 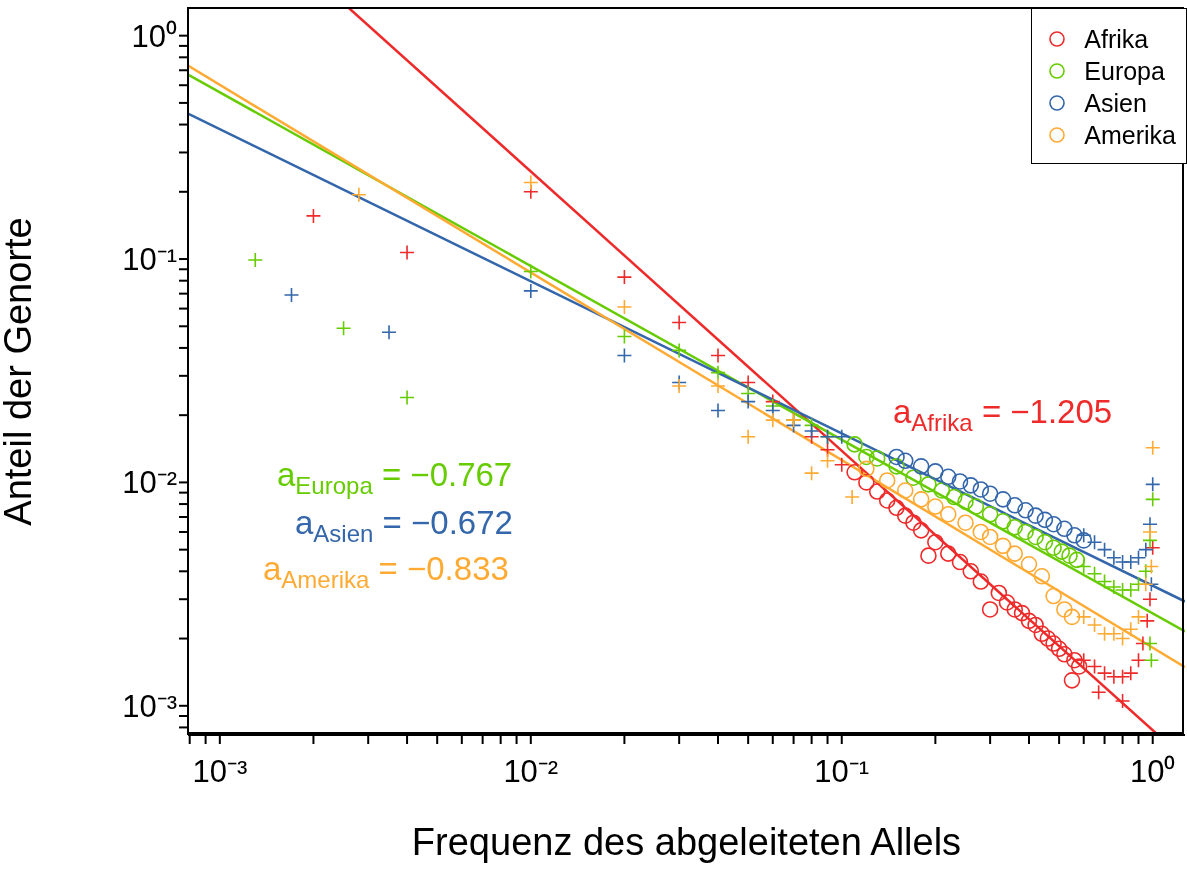 What do you see at coordinates (154, 36) in the screenshot?
I see `y-tick-label: 10⁰` at bounding box center [154, 36].